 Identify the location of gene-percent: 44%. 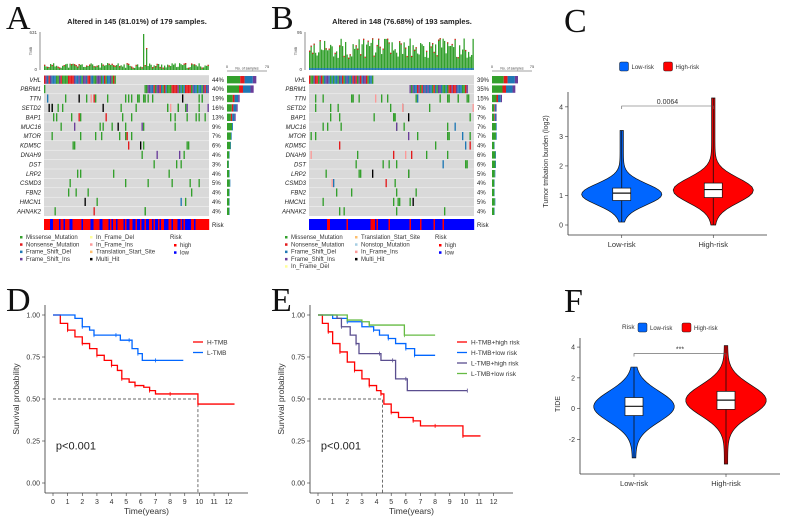
(218, 81).